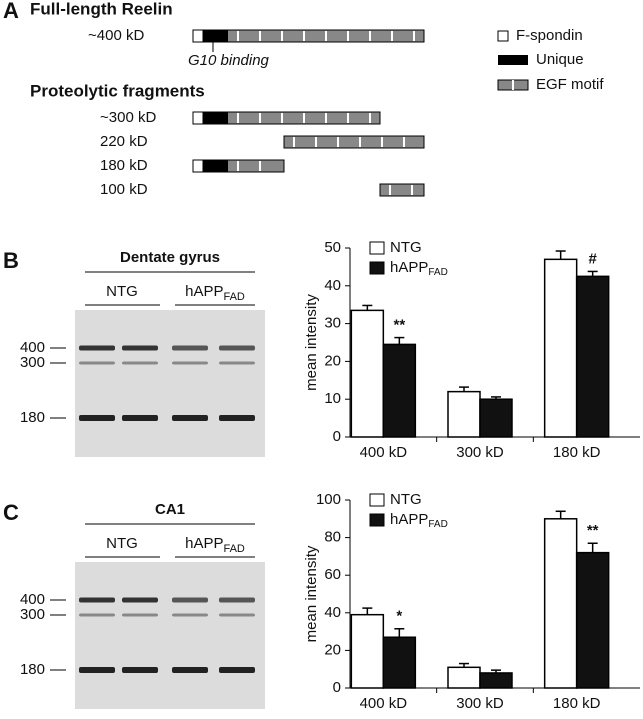 The height and width of the screenshot is (719, 643). What do you see at coordinates (332, 247) in the screenshot?
I see `y-tick-label: 50` at bounding box center [332, 247].